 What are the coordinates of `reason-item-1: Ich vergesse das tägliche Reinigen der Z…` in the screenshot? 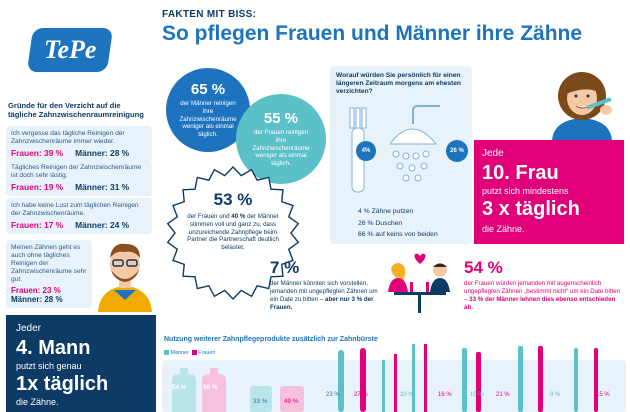 It's located at (79, 144).